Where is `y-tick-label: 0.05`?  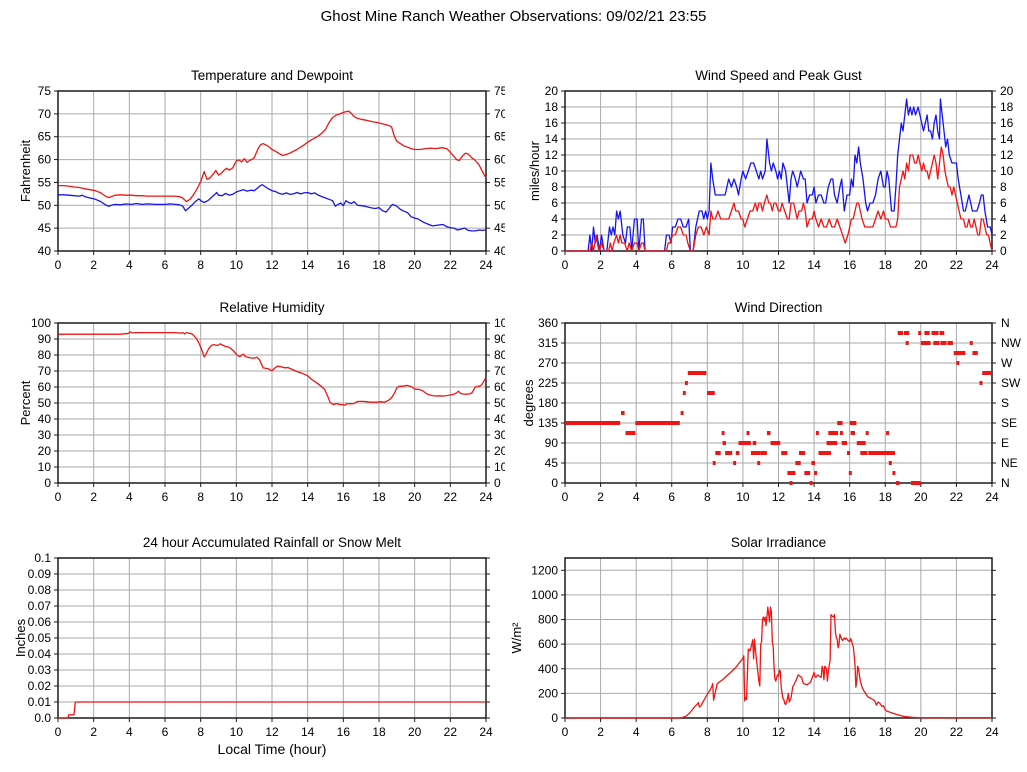
y-tick-label: 0.05 is located at coordinates (40, 638).